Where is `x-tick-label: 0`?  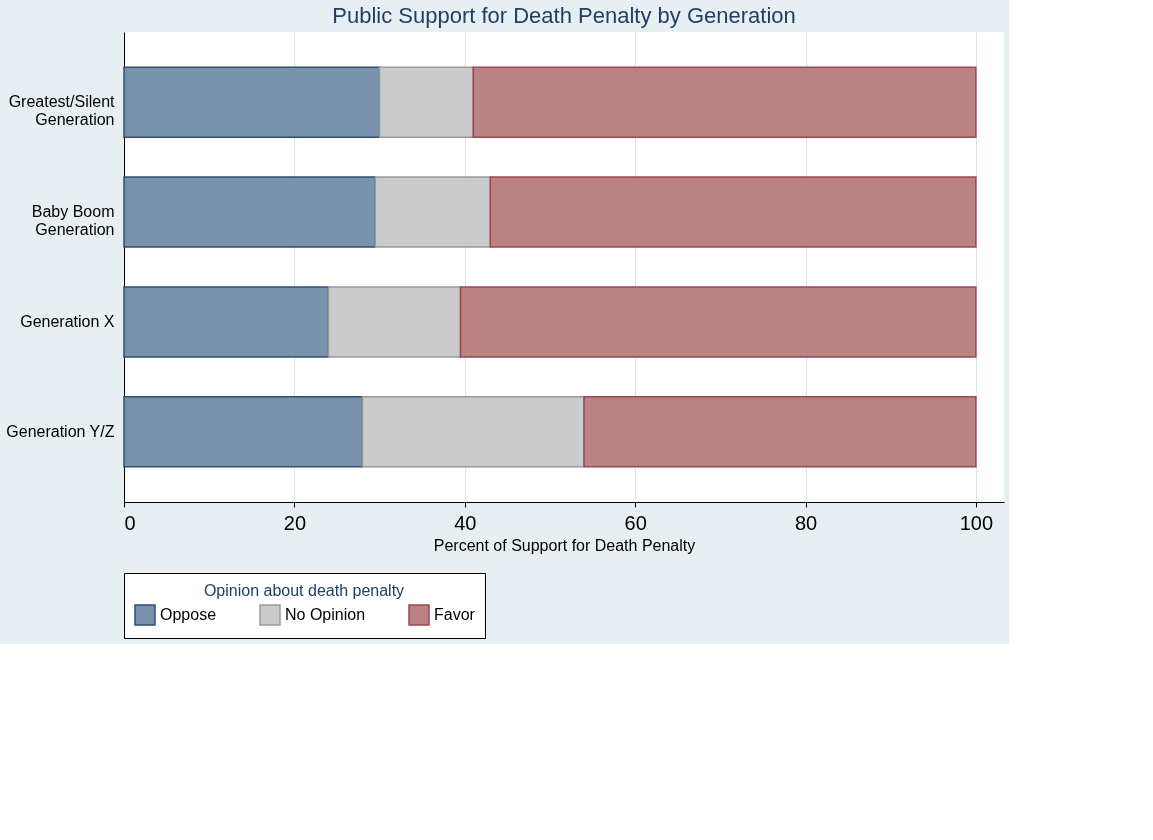 x-tick-label: 0 is located at coordinates (130, 522).